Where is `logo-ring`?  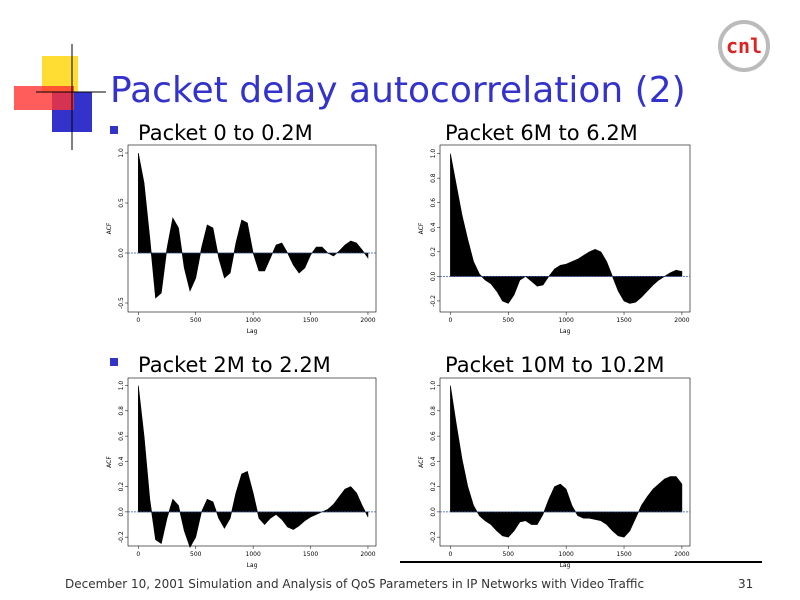
logo-ring is located at coordinates (744, 46).